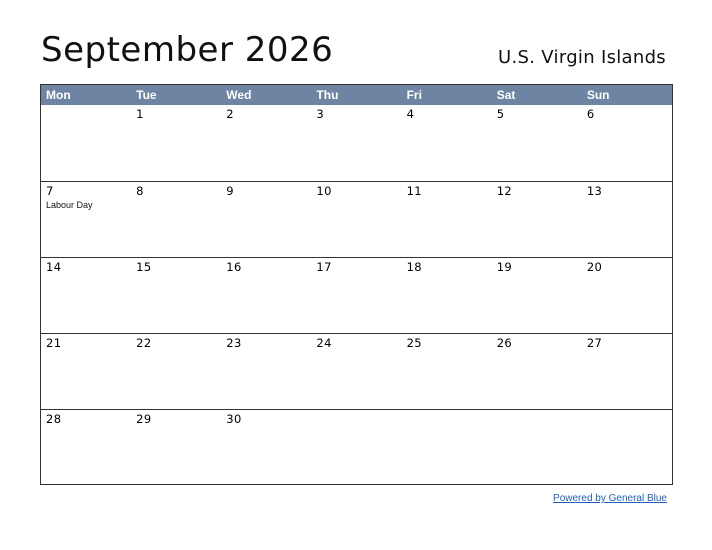 The width and height of the screenshot is (712, 550). I want to click on day-number: 13, so click(594, 191).